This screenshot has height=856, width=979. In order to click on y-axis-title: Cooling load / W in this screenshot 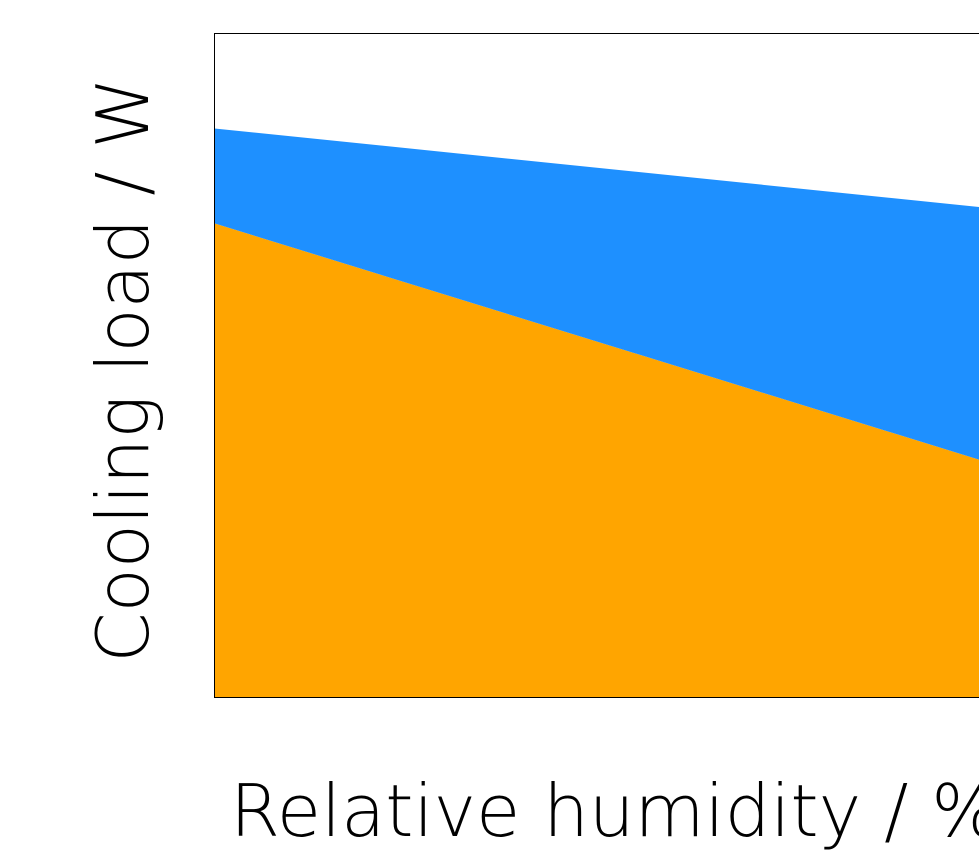, I will do `click(123, 369)`.